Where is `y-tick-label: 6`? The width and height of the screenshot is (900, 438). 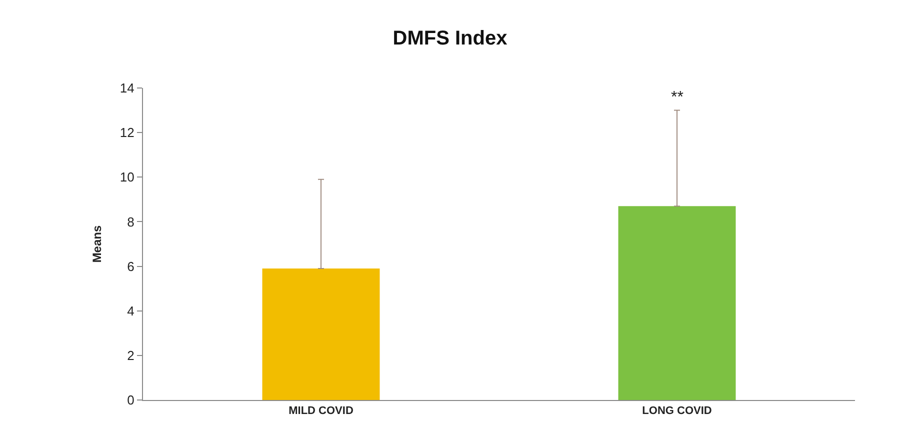 y-tick-label: 6 is located at coordinates (130, 266).